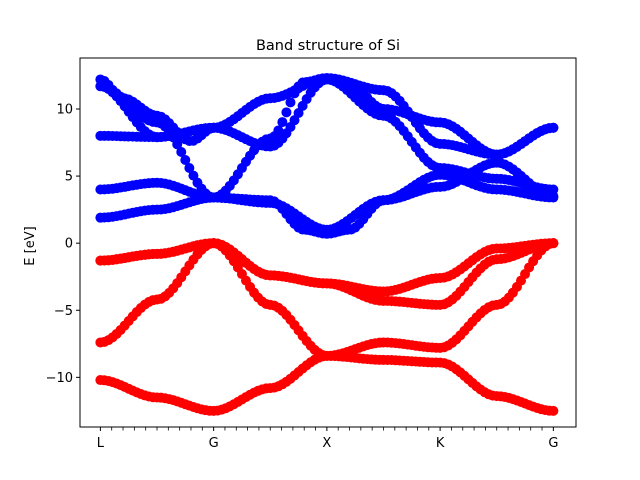 The width and height of the screenshot is (640, 480). Describe the element at coordinates (440, 443) in the screenshot. I see `x-tick-label: K` at that location.